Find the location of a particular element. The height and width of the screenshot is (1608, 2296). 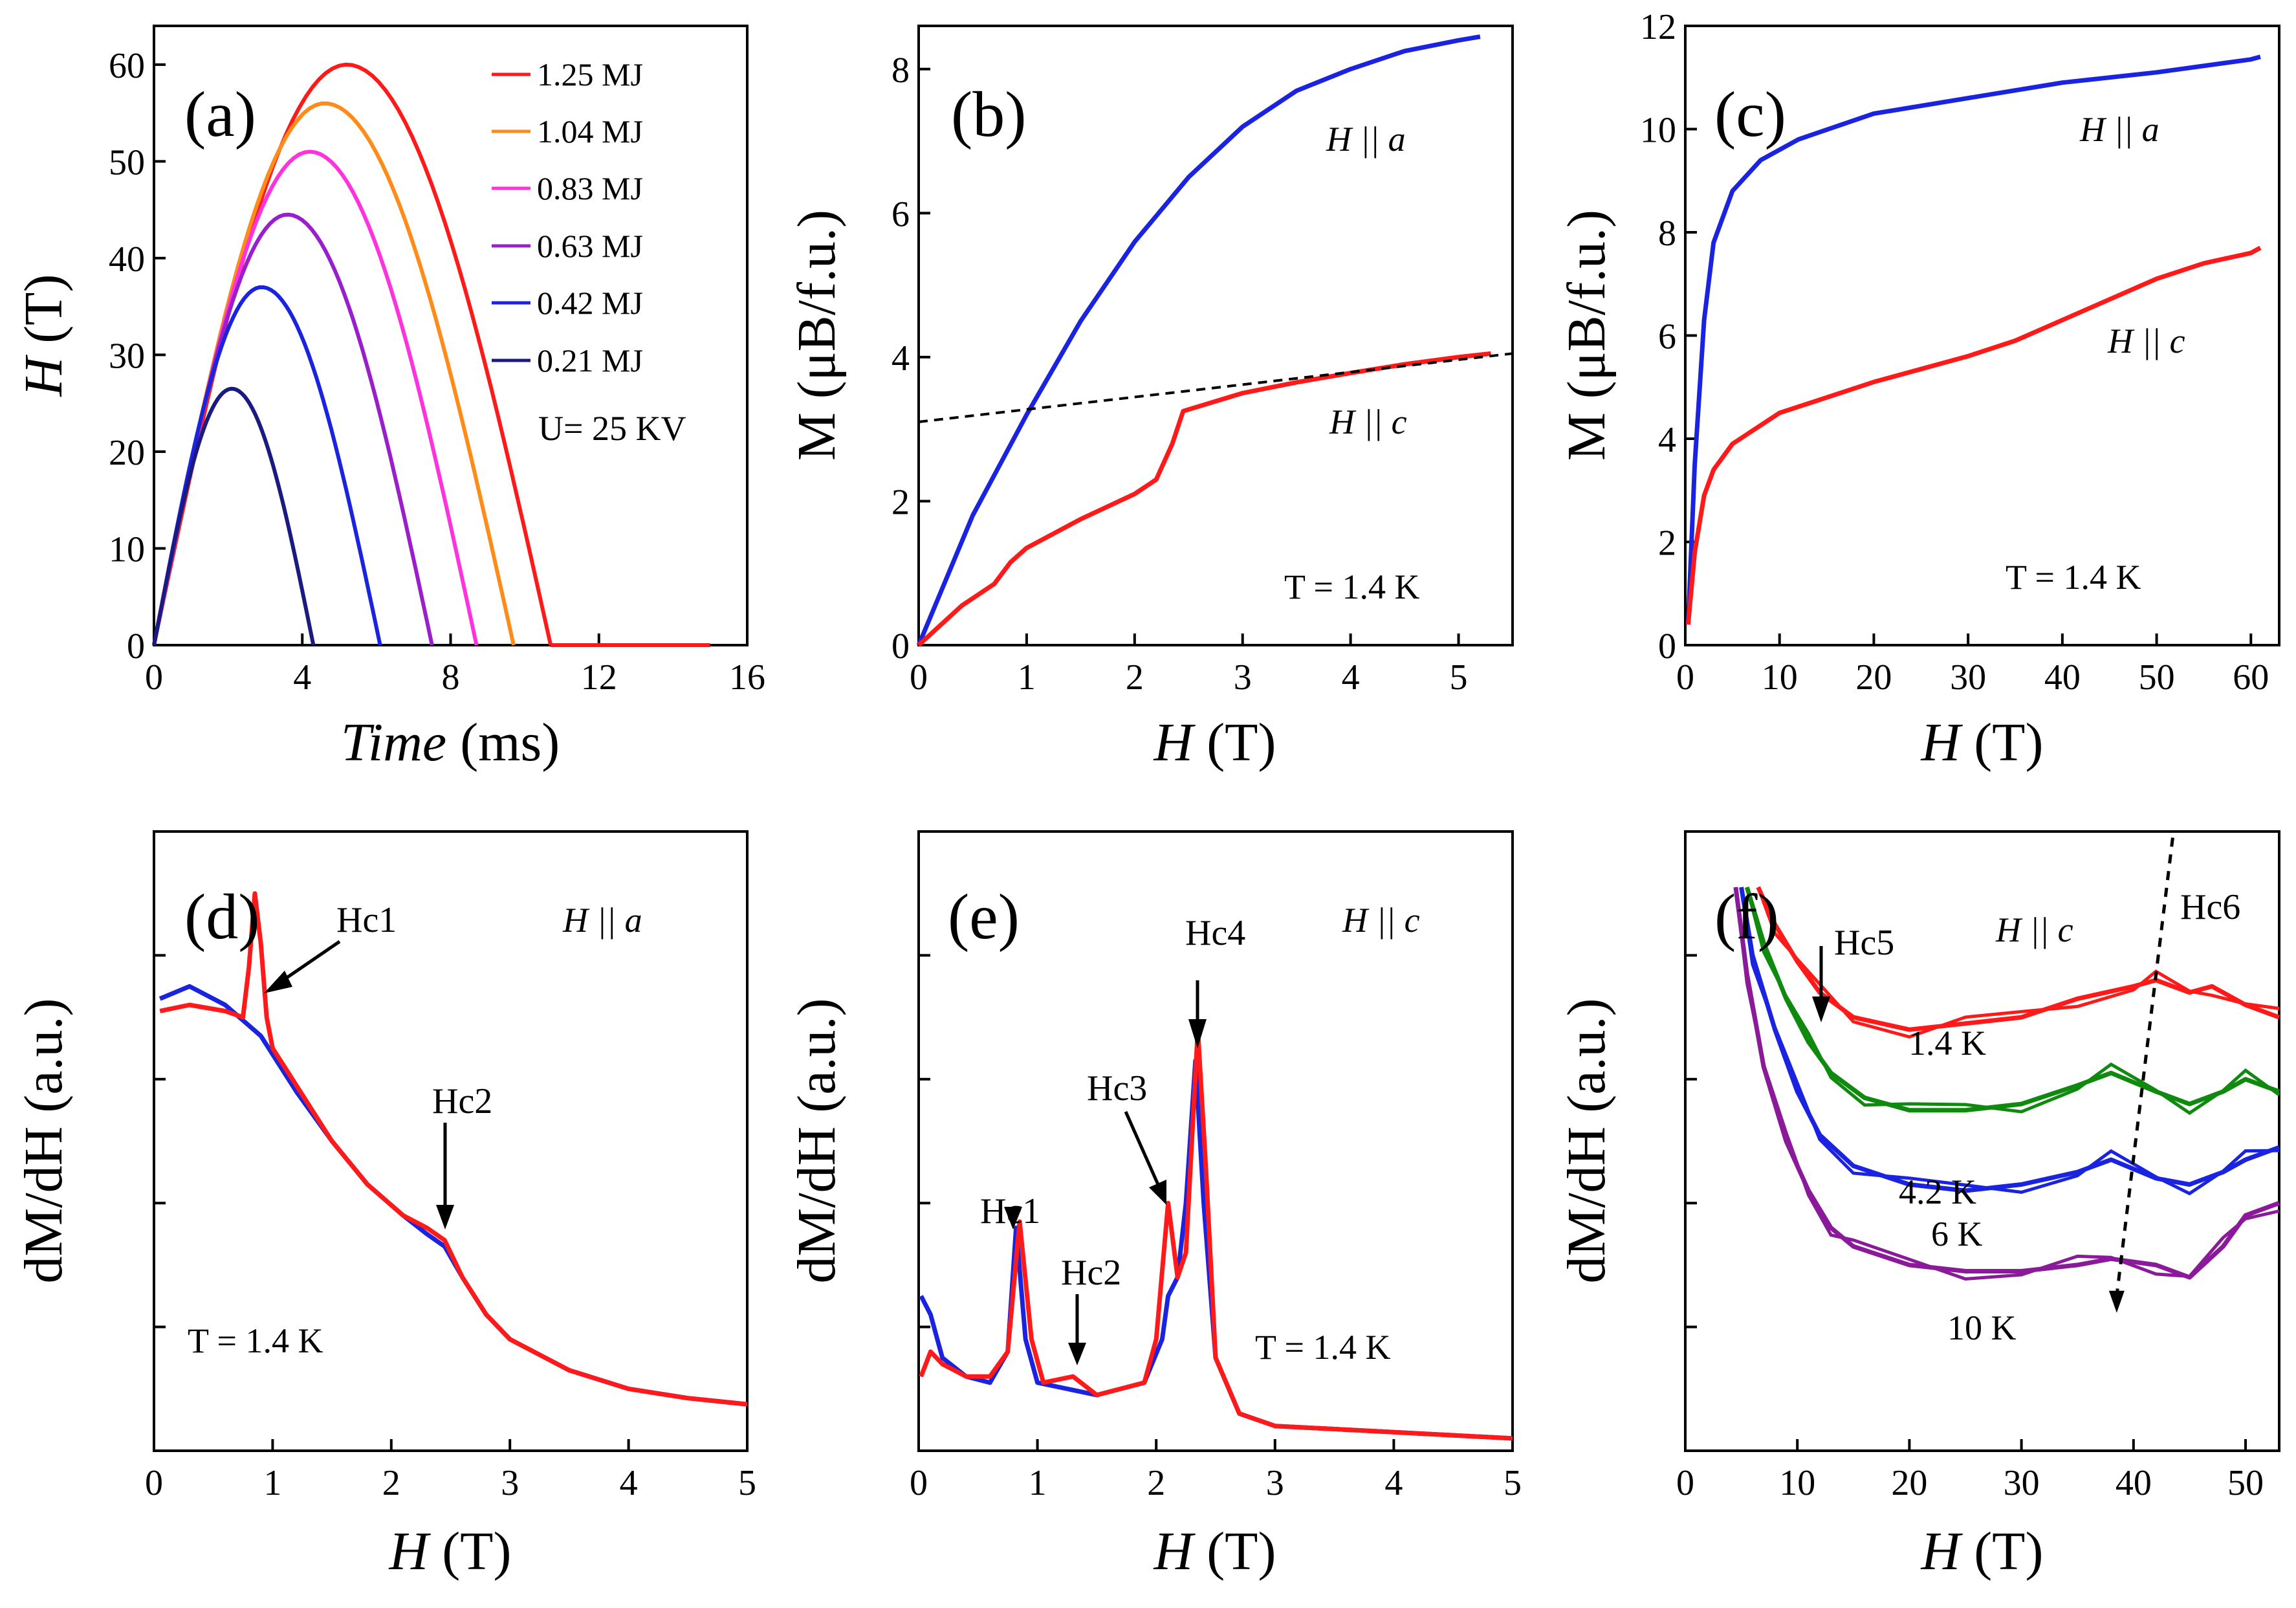

panel-b-ticks: 0 1 2 3 4 5 0 2 4 6 8 is located at coordinates (1179, 374).